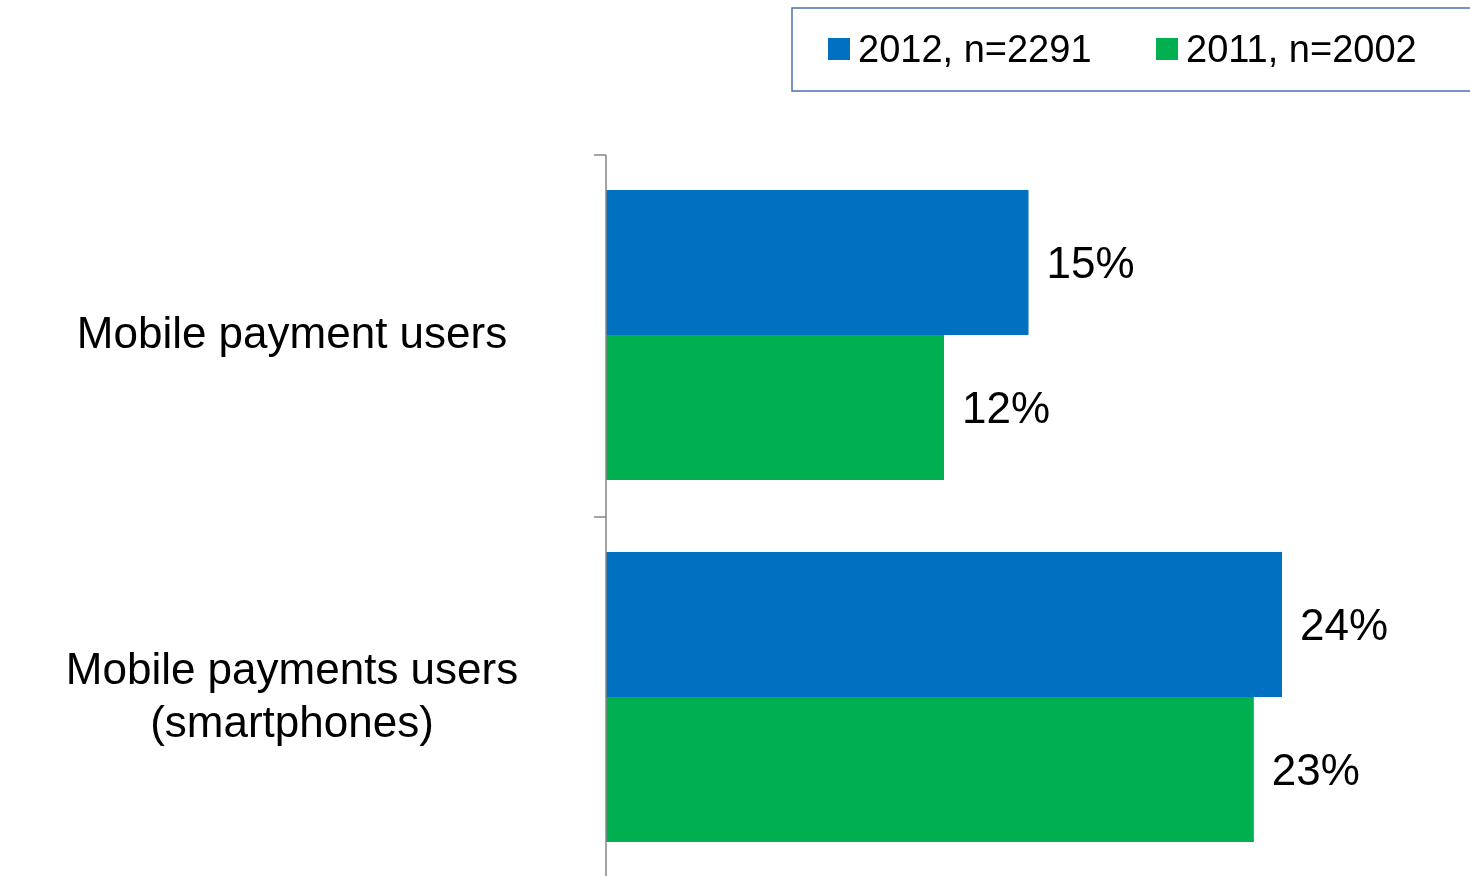 This screenshot has height=876, width=1470. I want to click on data-label: 15%, so click(1090, 262).